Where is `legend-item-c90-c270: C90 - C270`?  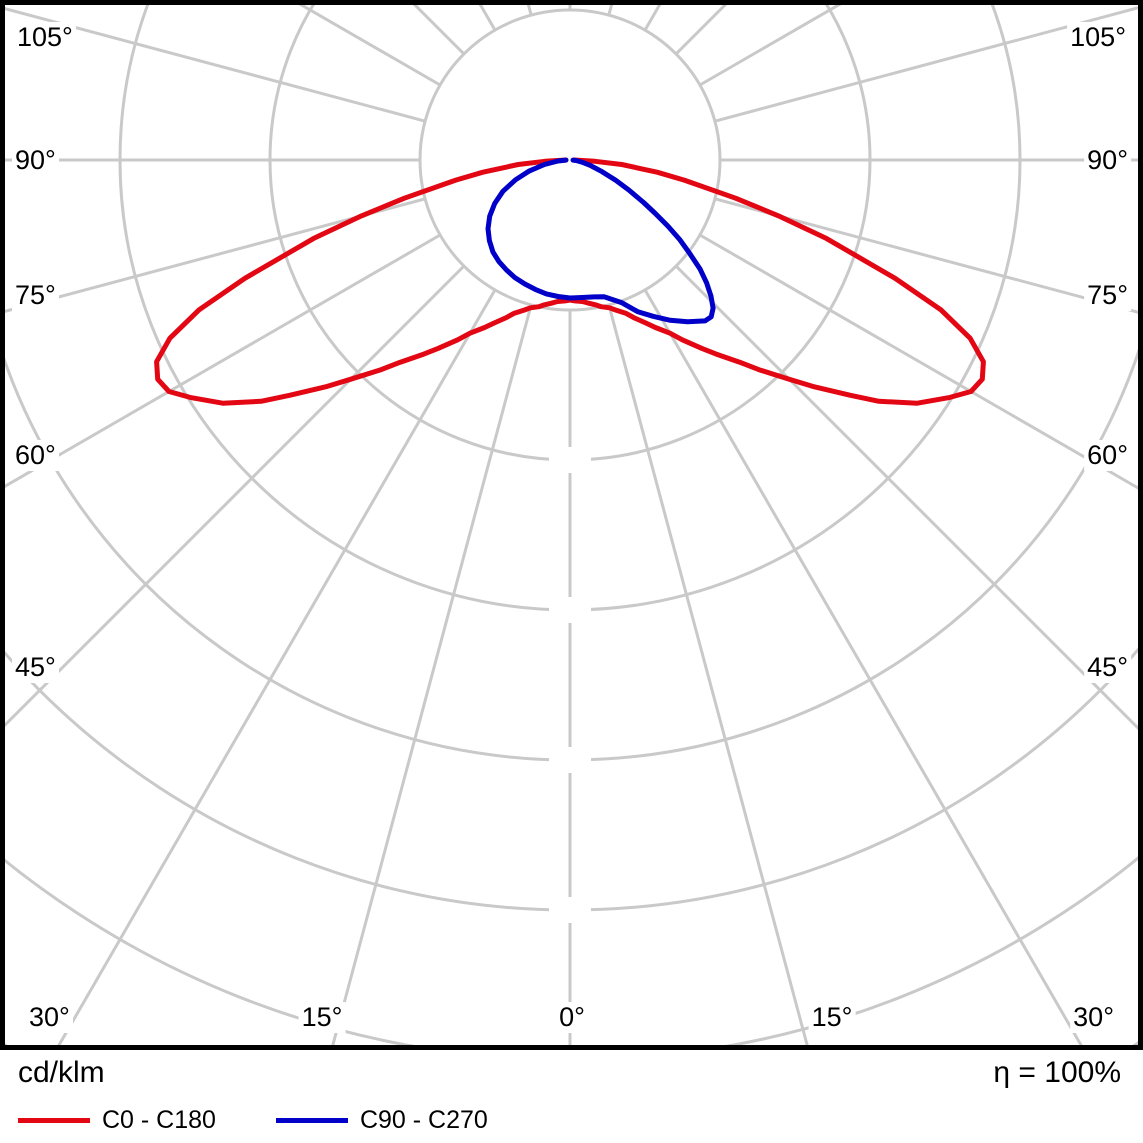 legend-item-c90-c270: C90 - C270 is located at coordinates (381, 1120).